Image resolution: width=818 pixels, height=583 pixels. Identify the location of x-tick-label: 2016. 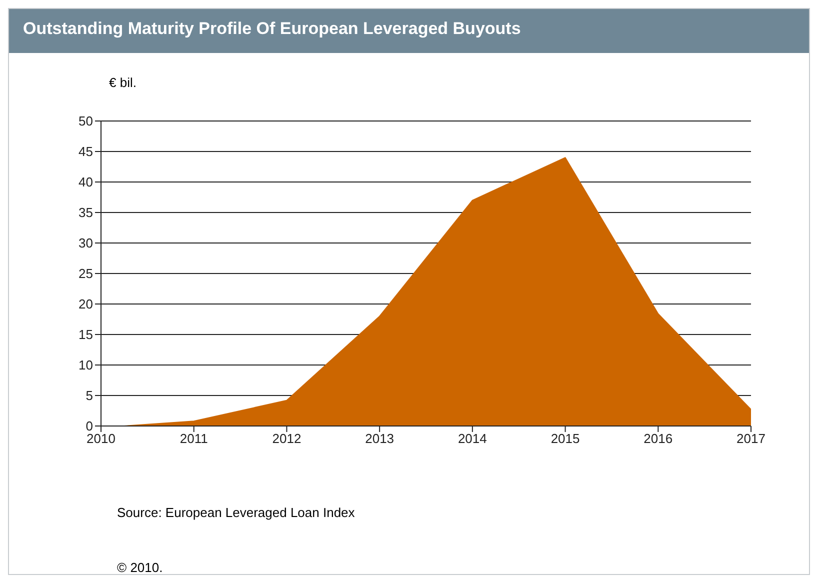
(658, 438).